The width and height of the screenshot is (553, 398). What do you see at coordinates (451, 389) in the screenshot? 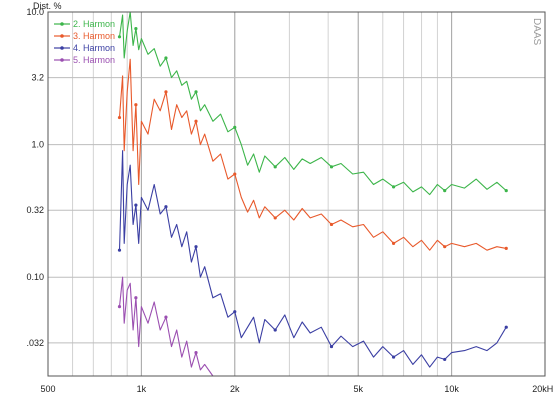
I see `x-tick-label: 10k` at bounding box center [451, 389].